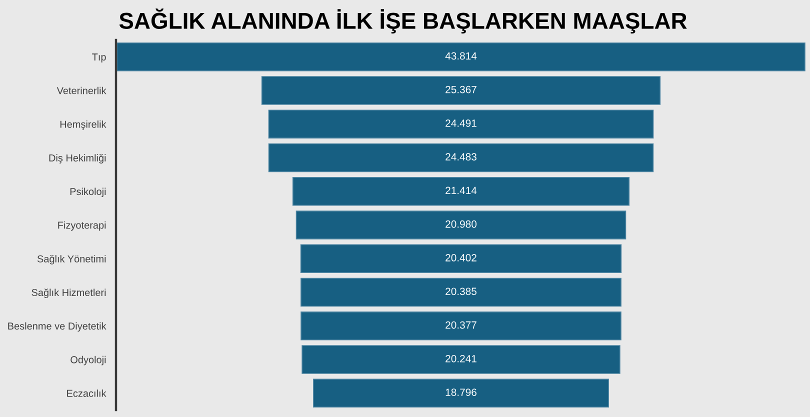 Image resolution: width=810 pixels, height=417 pixels. Describe the element at coordinates (461, 56) in the screenshot. I see `data-label: 43.814` at that location.